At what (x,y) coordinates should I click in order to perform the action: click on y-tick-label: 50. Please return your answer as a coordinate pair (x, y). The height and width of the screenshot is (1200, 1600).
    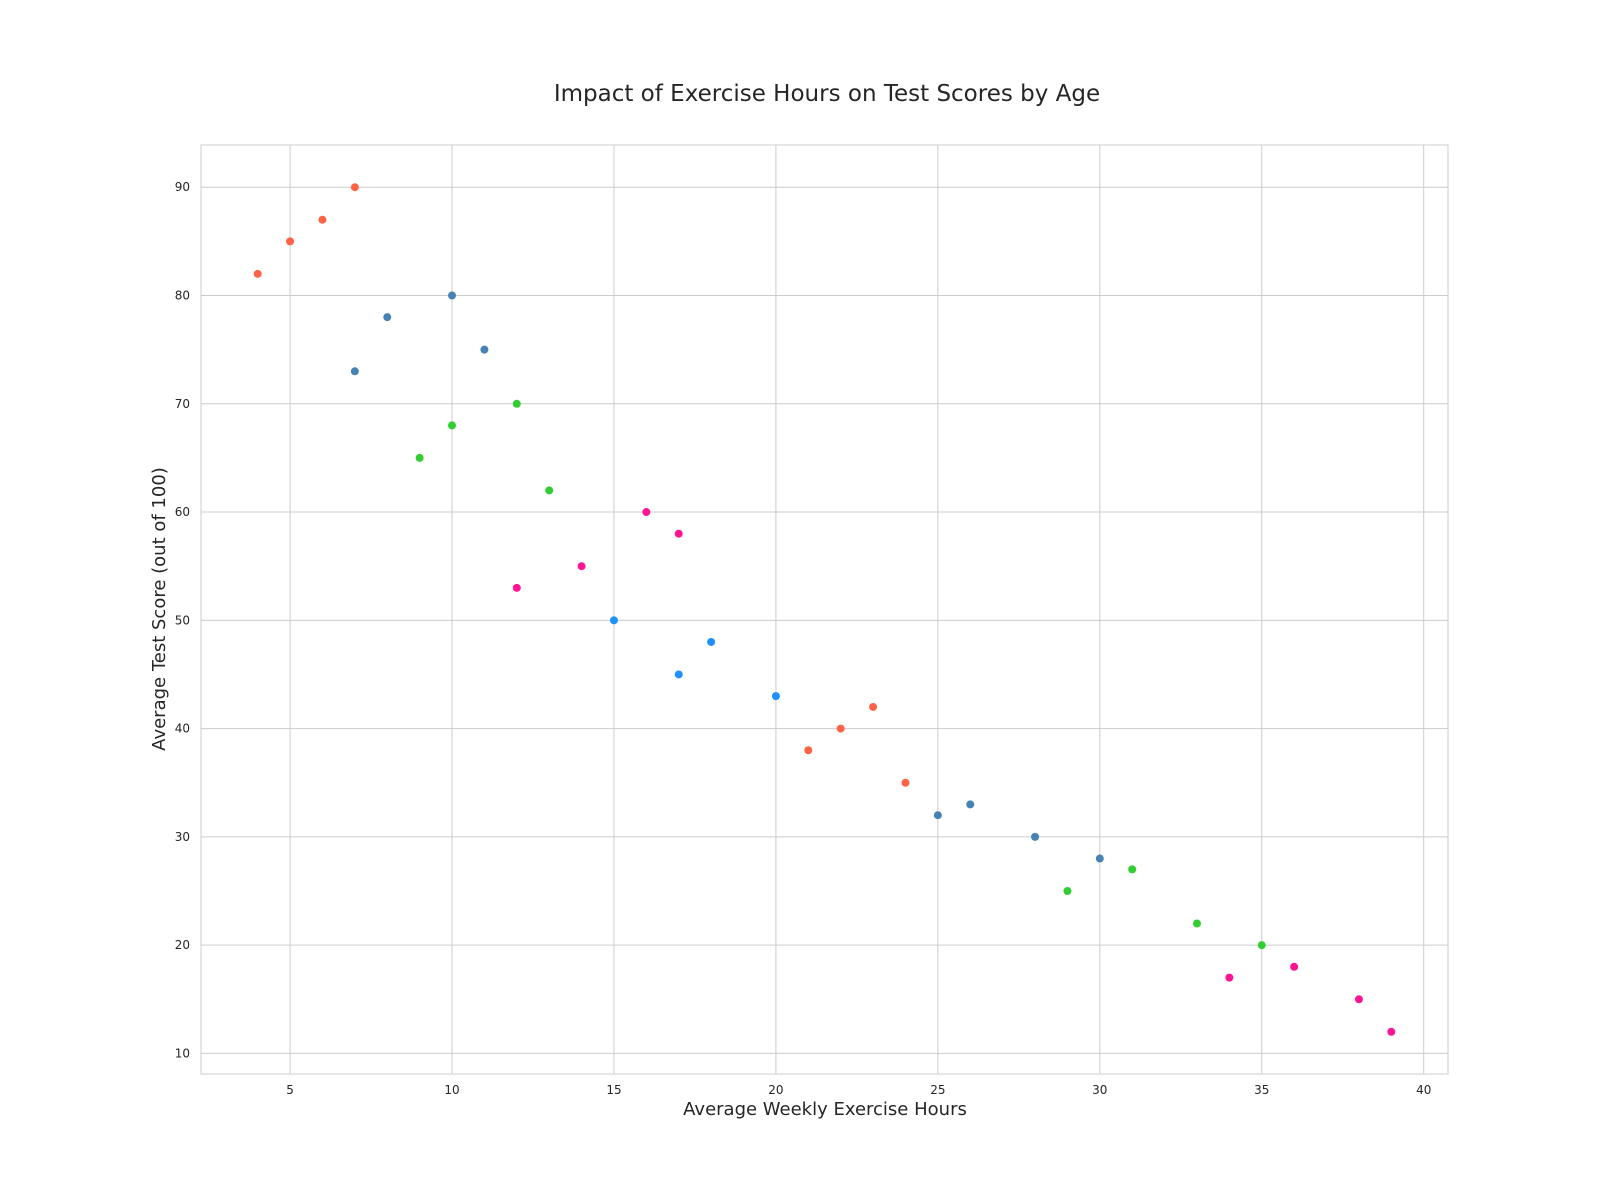
    Looking at the image, I should click on (182, 620).